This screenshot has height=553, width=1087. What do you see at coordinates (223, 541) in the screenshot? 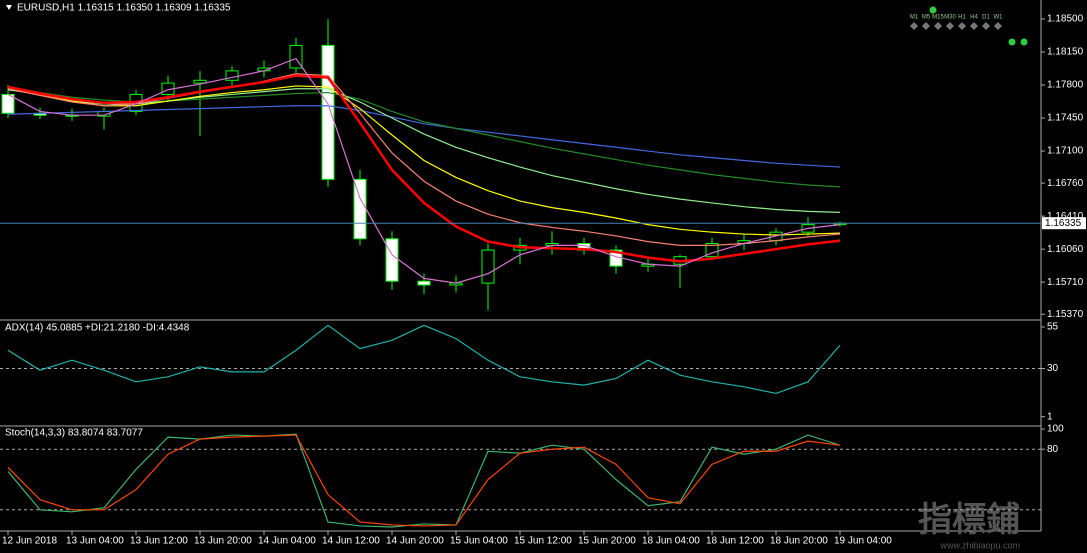
I see `x-tick-label: 13 Jun 20:00` at bounding box center [223, 541].